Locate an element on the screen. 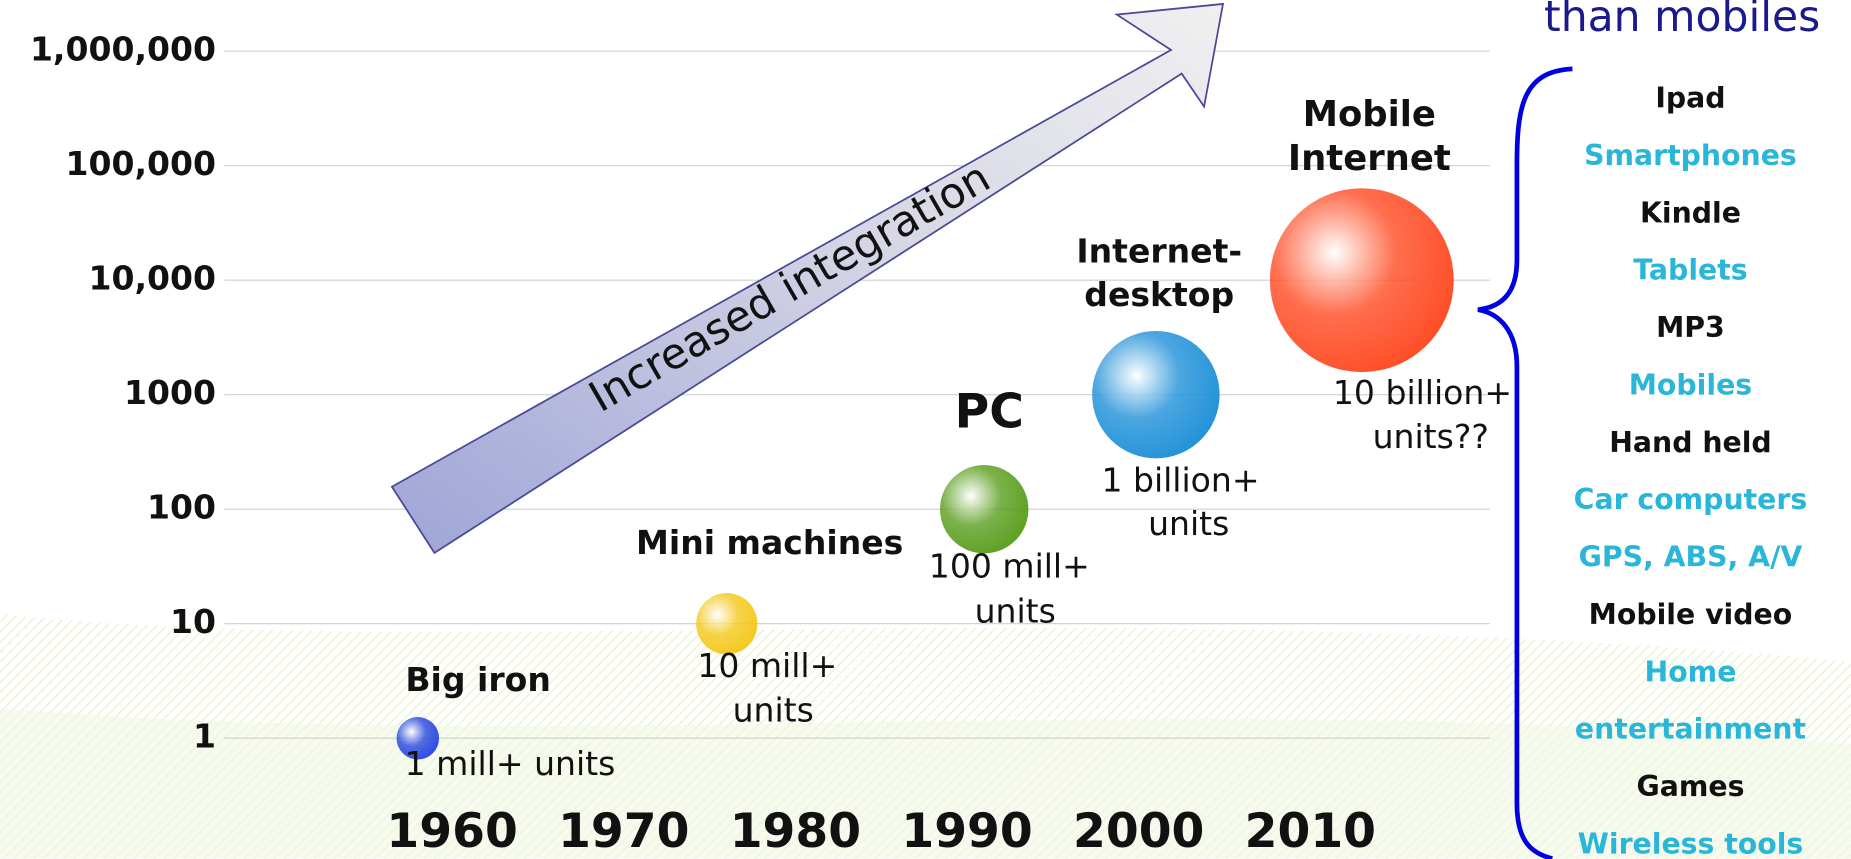 The image size is (1851, 859). units-label: 1 billion+ is located at coordinates (1180, 480).